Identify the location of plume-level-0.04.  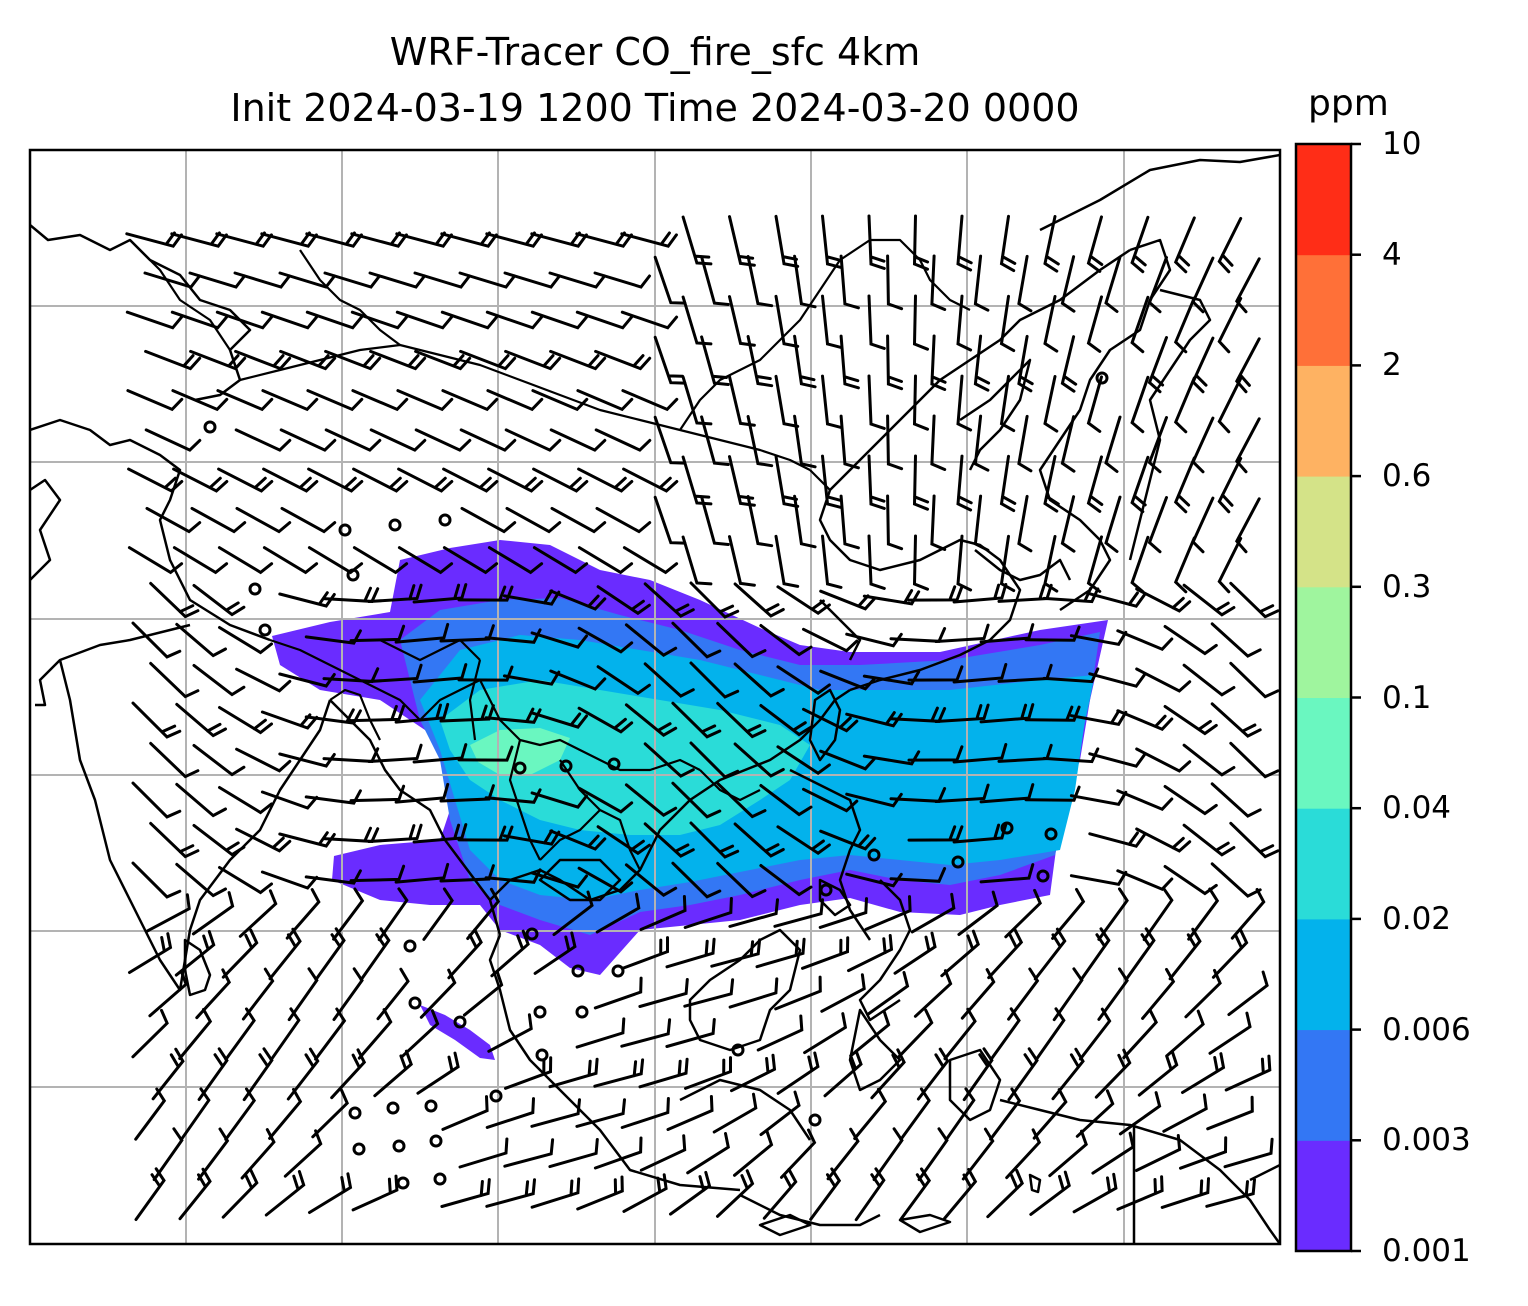
(520, 751).